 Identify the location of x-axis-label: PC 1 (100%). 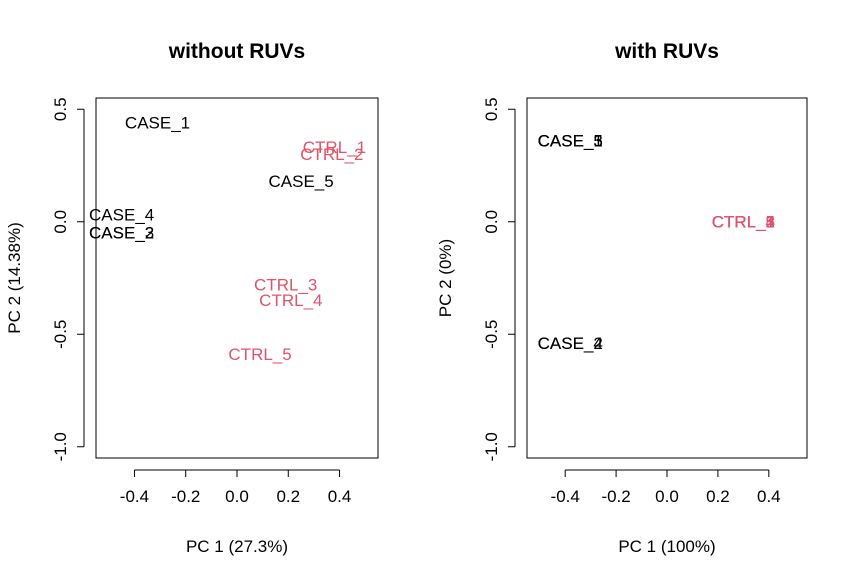
(666, 546).